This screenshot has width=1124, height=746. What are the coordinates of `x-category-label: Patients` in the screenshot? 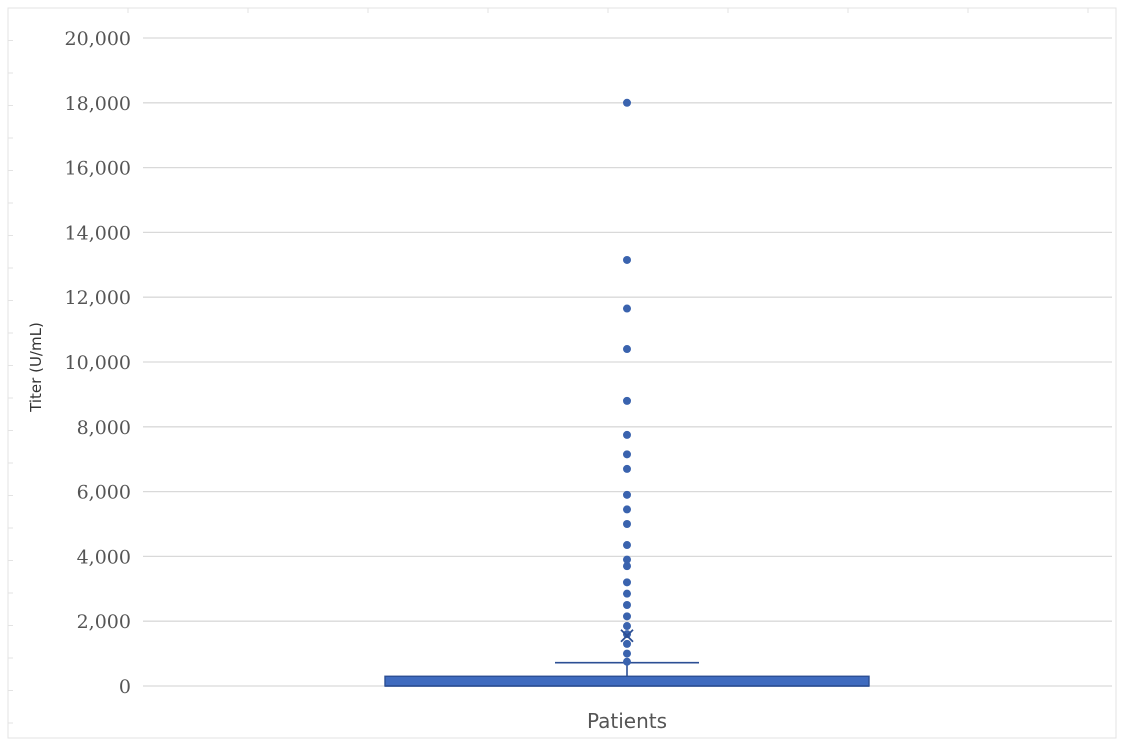 It's located at (627, 721).